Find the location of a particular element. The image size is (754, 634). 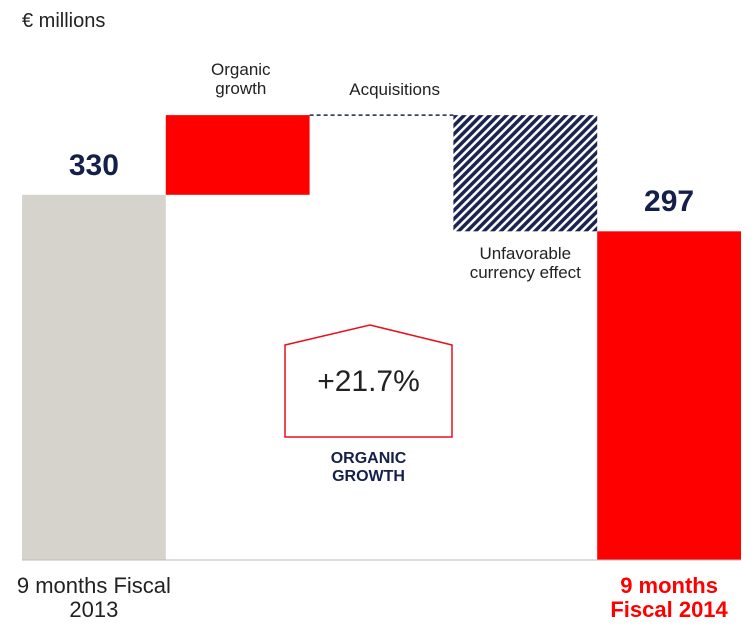

callout-box is located at coordinates (368, 381).